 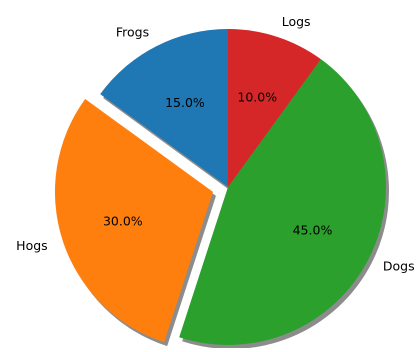 I want to click on percent-label-dogs: 45.0%, so click(x=313, y=230).